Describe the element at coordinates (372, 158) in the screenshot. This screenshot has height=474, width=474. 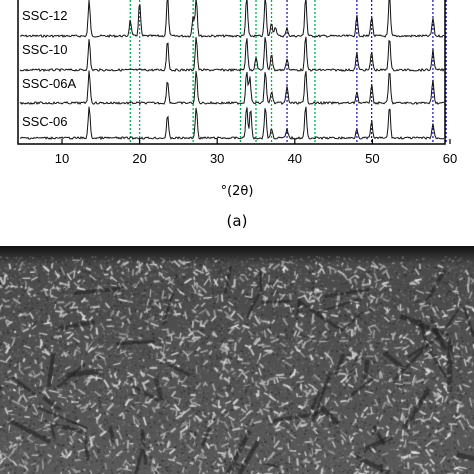
I see `x-tick-label: 50` at that location.